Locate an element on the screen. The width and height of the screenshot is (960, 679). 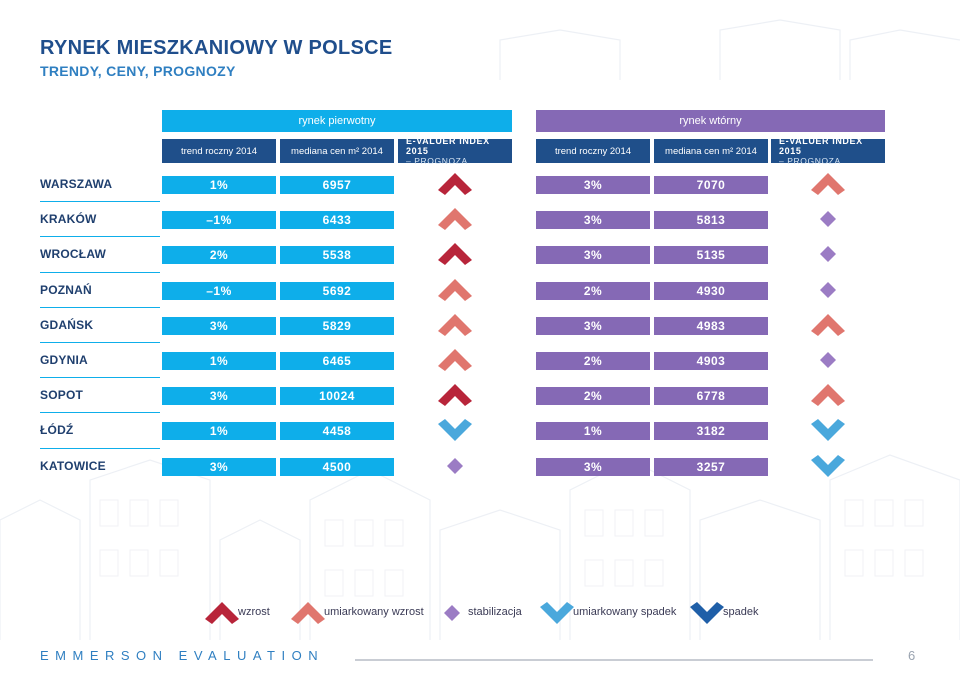
secondary-median-bar: 3182 is located at coordinates (711, 431).